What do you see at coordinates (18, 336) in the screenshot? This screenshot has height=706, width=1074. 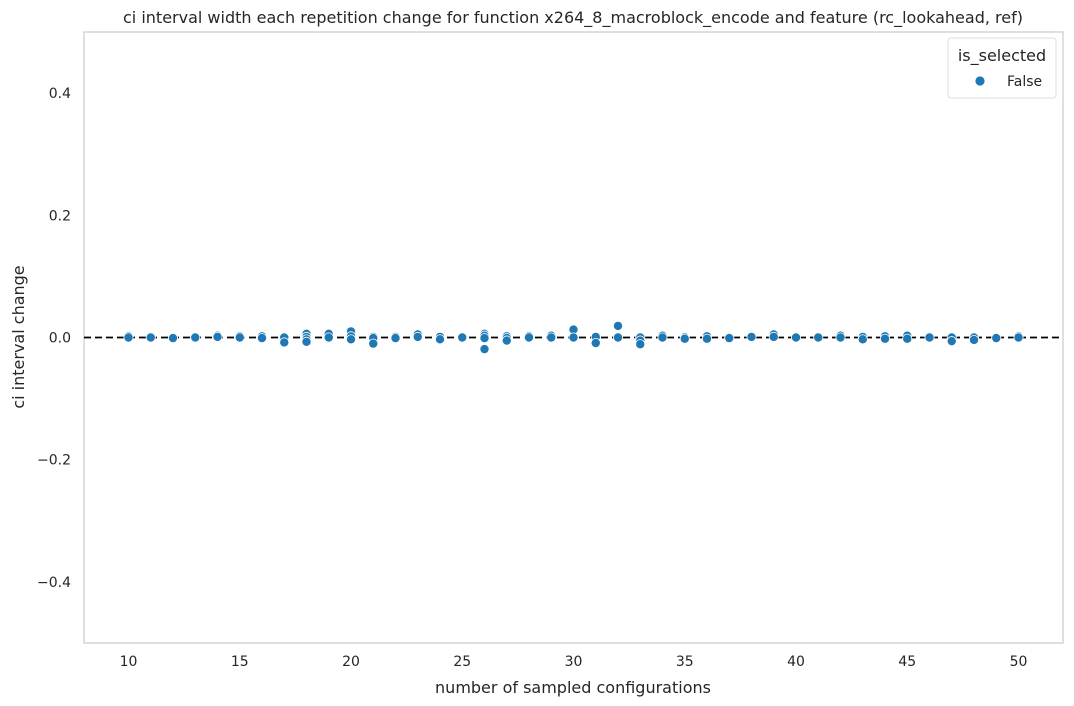 I see `y-axis-label: ci interval change` at bounding box center [18, 336].